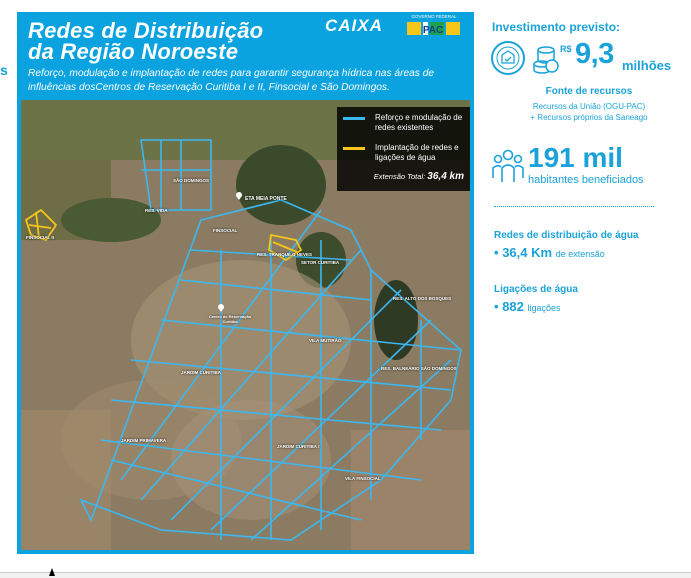 The height and width of the screenshot is (578, 691). What do you see at coordinates (647, 65) in the screenshot?
I see `investment-unit: milhões` at bounding box center [647, 65].